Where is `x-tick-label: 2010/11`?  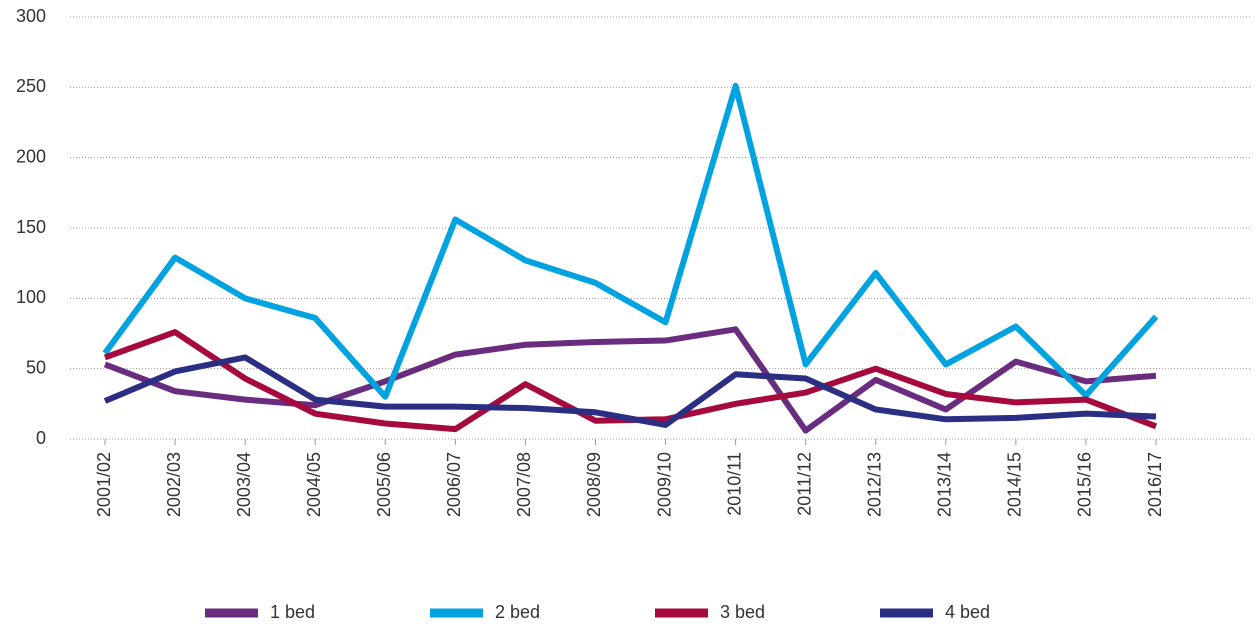 x-tick-label: 2010/11 is located at coordinates (734, 484).